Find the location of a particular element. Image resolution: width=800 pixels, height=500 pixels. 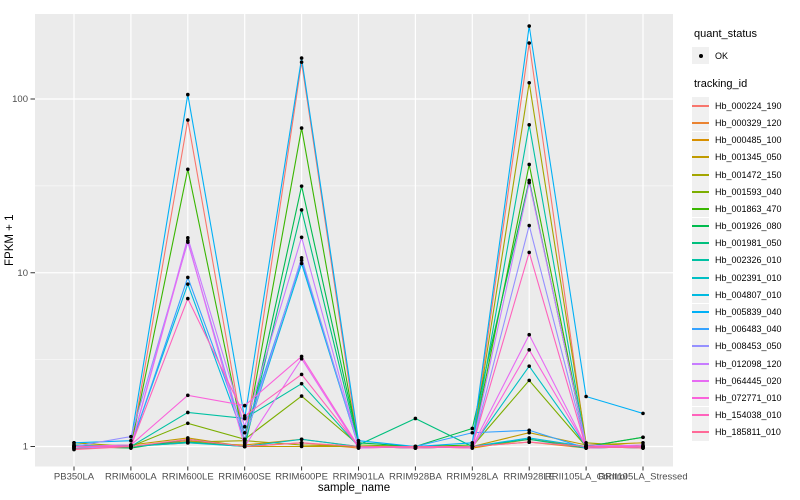

legend-item-Hb_000485_100: Hb_000485_100 is located at coordinates (745, 140).